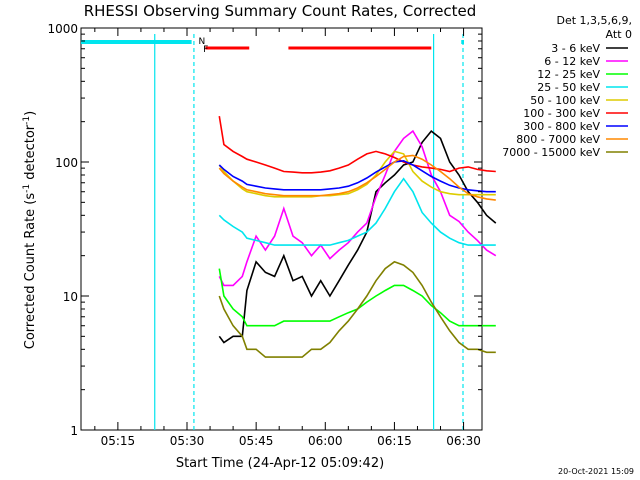 Image resolution: width=640 pixels, height=480 pixels. What do you see at coordinates (394, 441) in the screenshot?
I see `x-tick-label: 06:15` at bounding box center [394, 441].